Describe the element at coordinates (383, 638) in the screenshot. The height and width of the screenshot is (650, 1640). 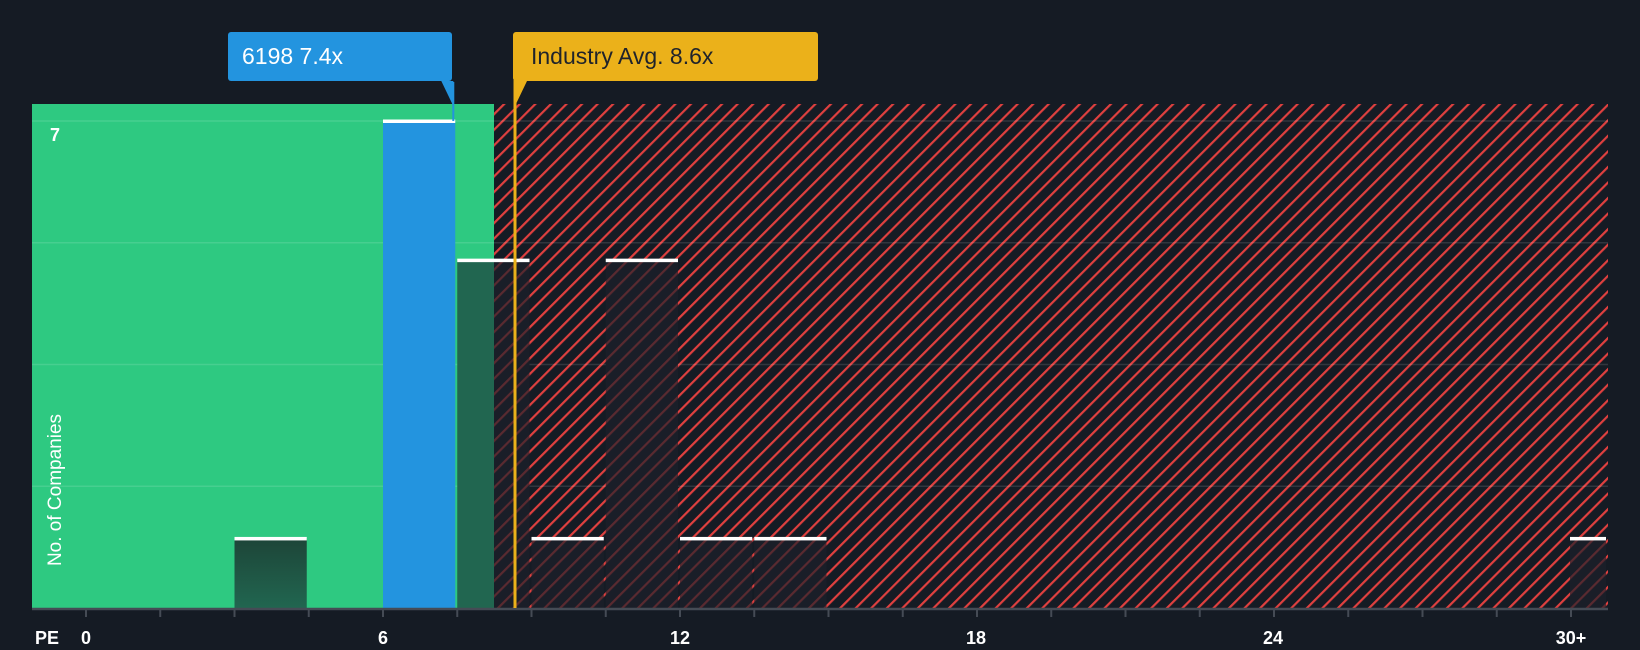
I see `x-tick-label-6: 6` at that location.